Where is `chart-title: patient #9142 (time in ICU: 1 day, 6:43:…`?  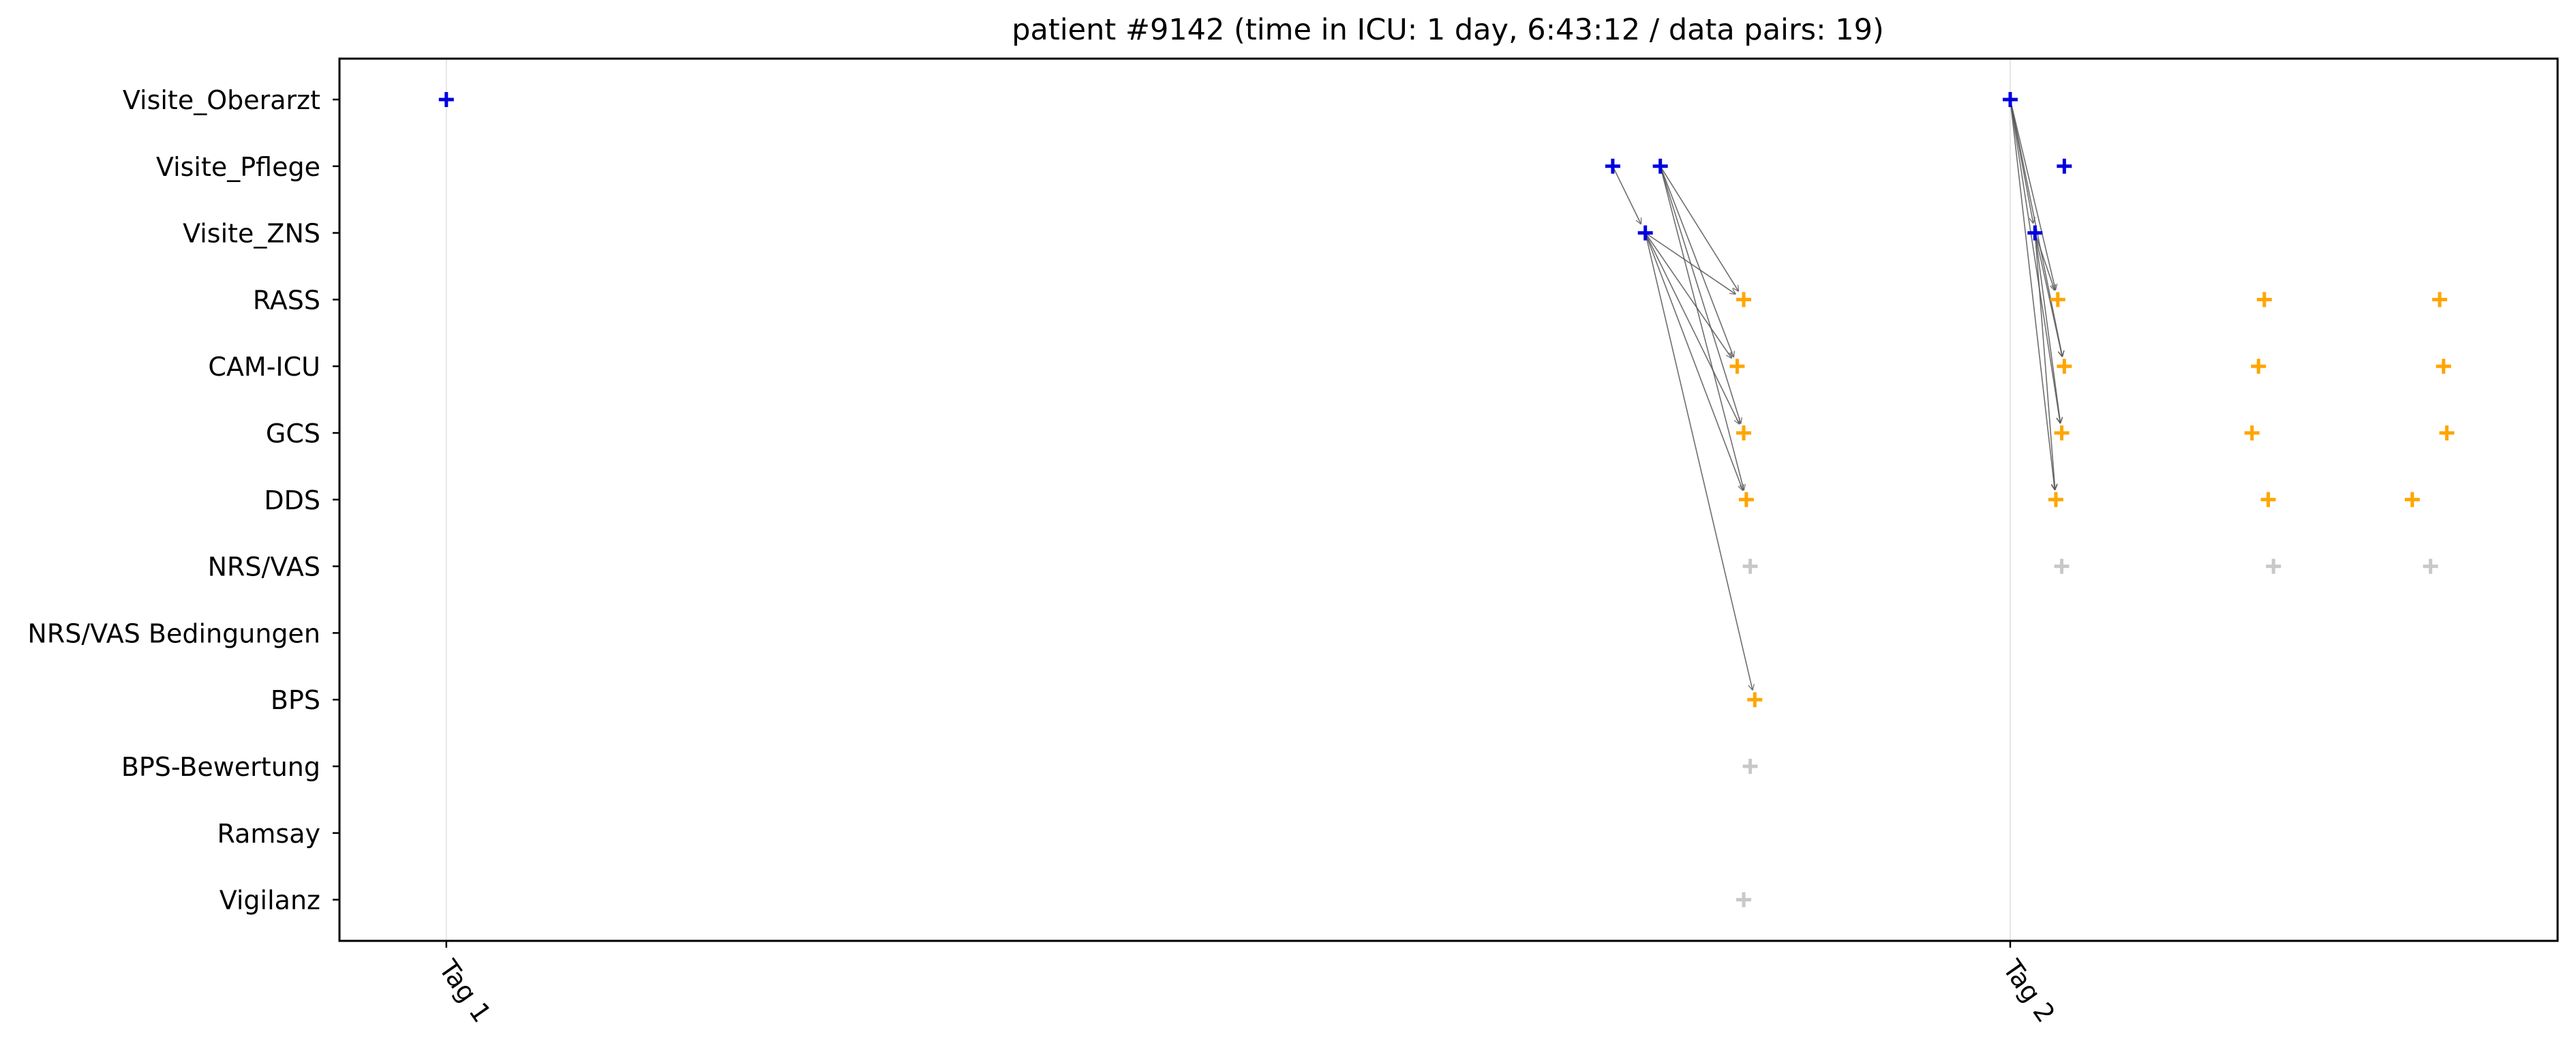
chart-title: patient #9142 (time in ICU: 1 day, 6:43:… is located at coordinates (1448, 30).